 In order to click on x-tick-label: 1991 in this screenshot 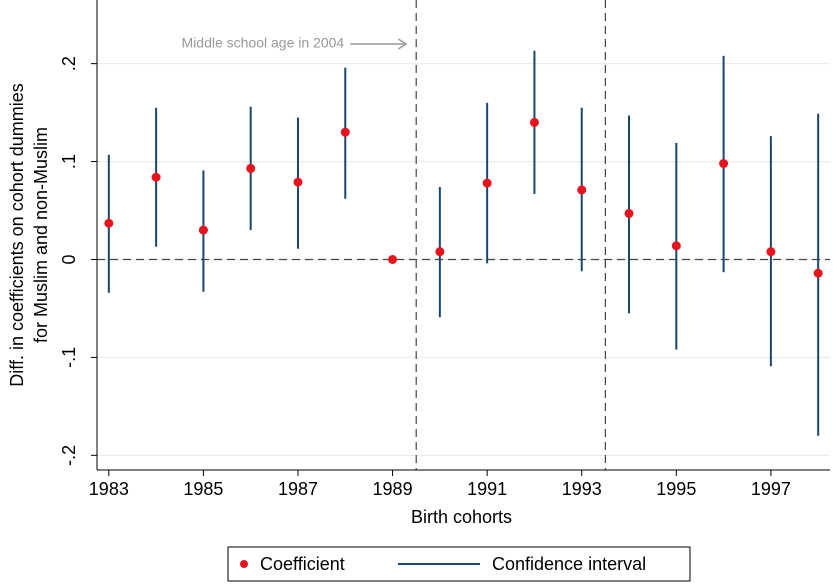, I will do `click(487, 489)`.